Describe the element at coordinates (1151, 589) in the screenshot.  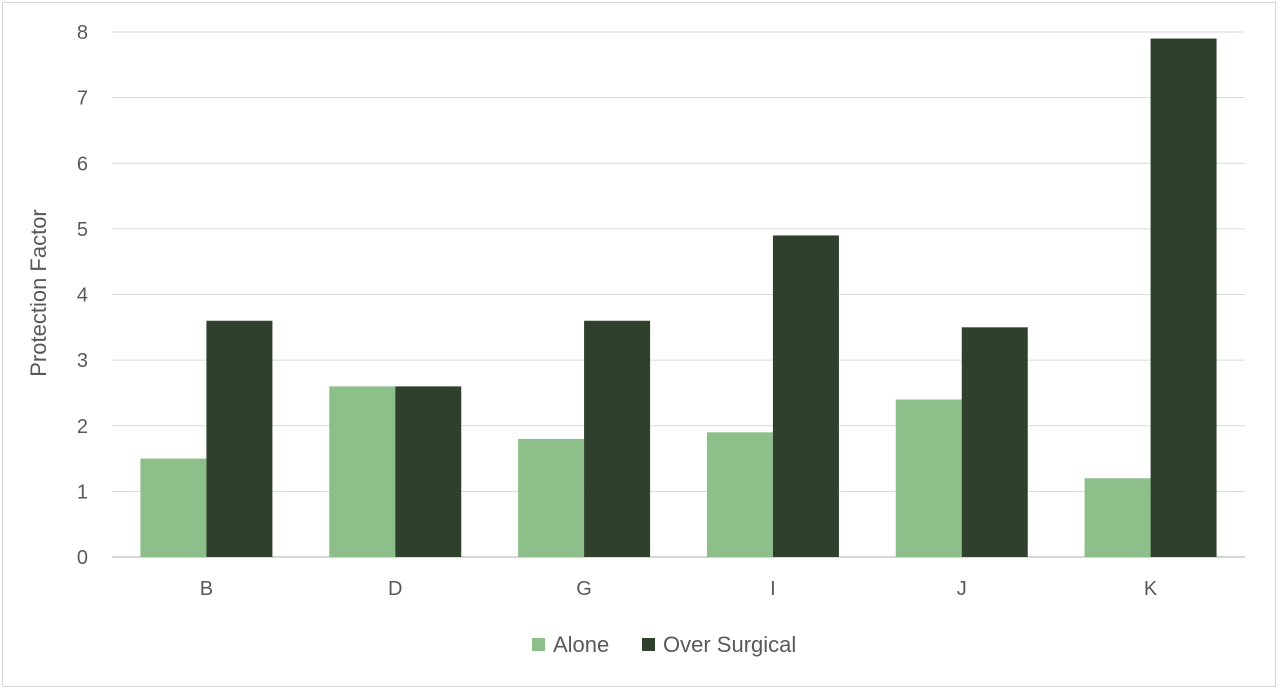
I see `x-tick-label: K` at that location.